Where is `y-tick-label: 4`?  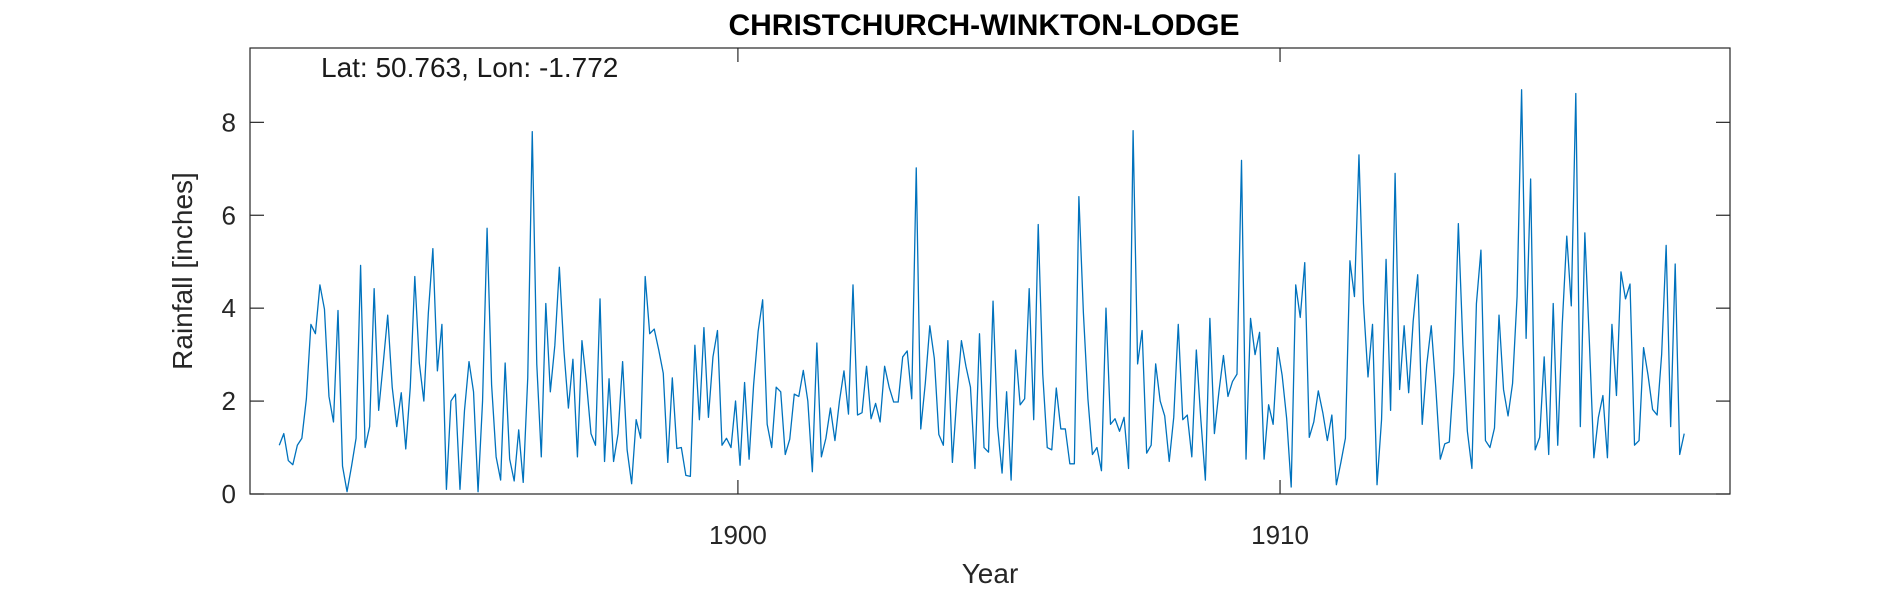 y-tick-label: 4 is located at coordinates (229, 308).